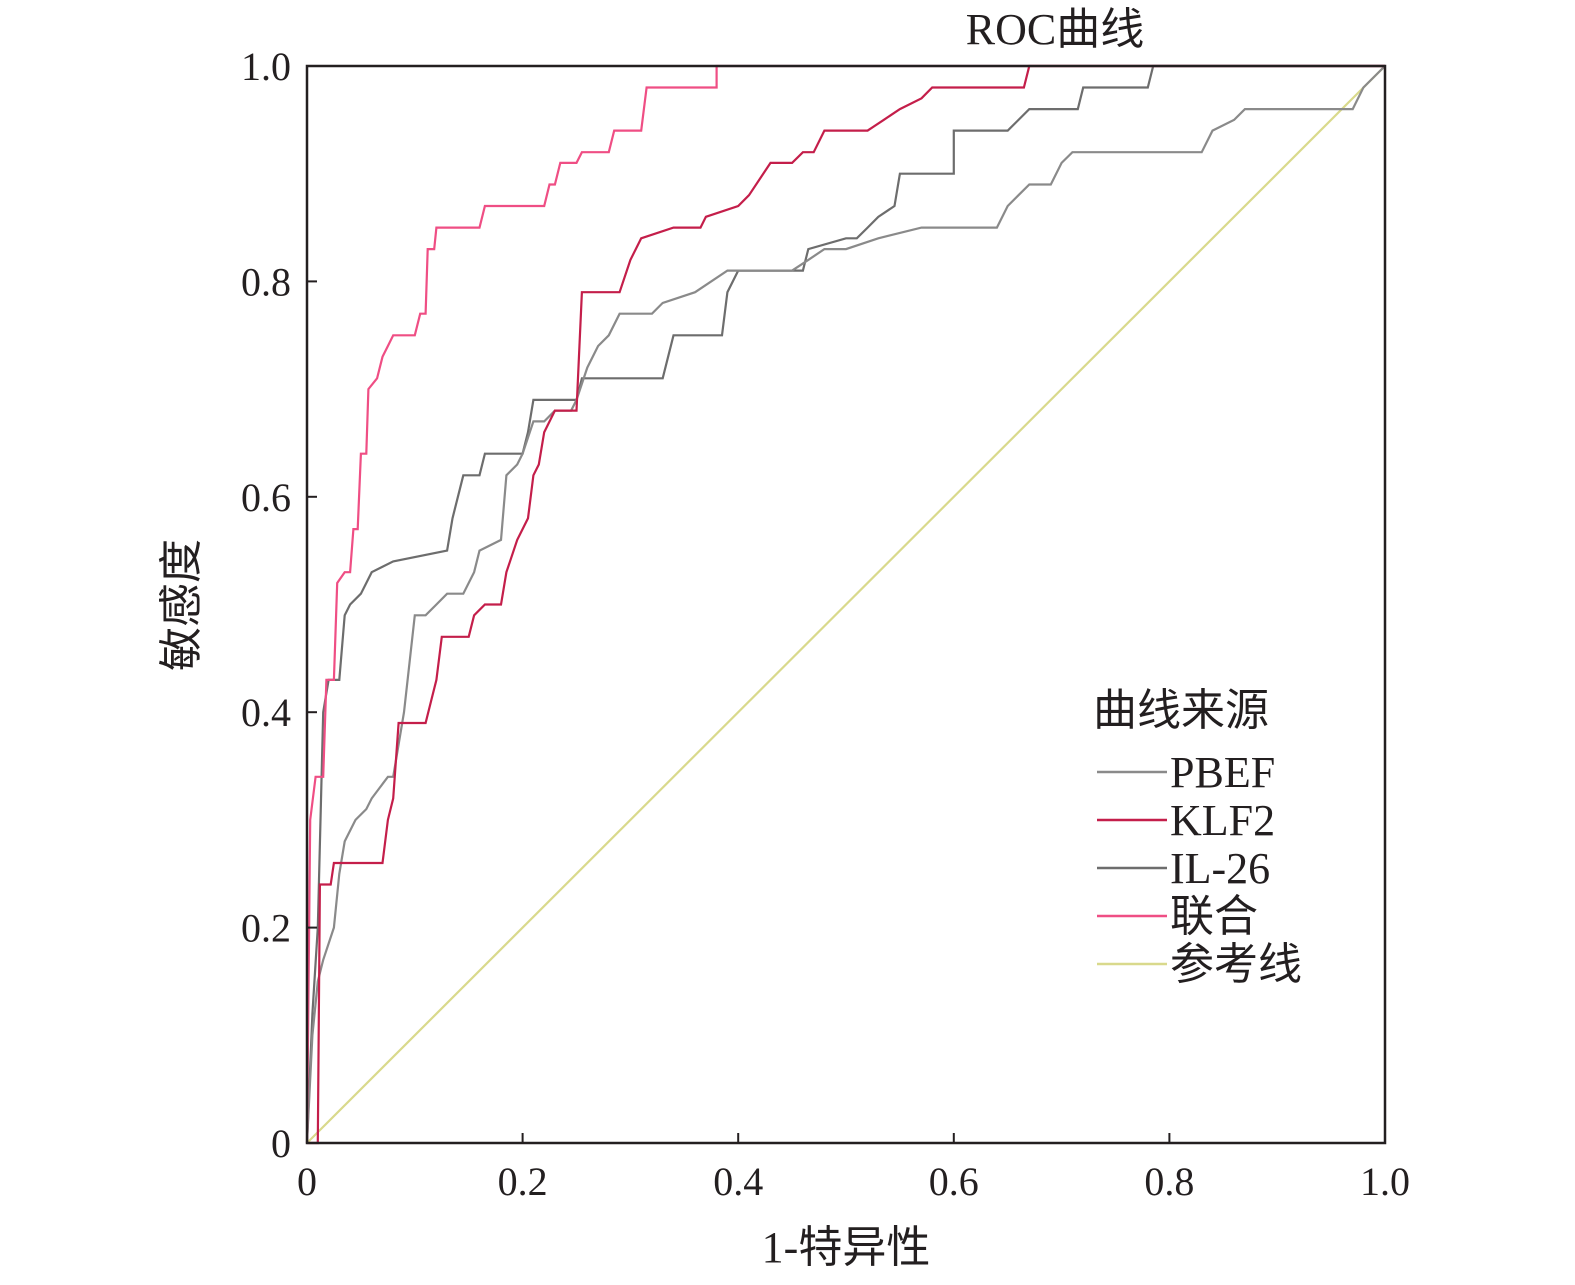 The height and width of the screenshot is (1285, 1575). Describe the element at coordinates (1181, 710) in the screenshot. I see `legend-title: 曲线来源` at that location.